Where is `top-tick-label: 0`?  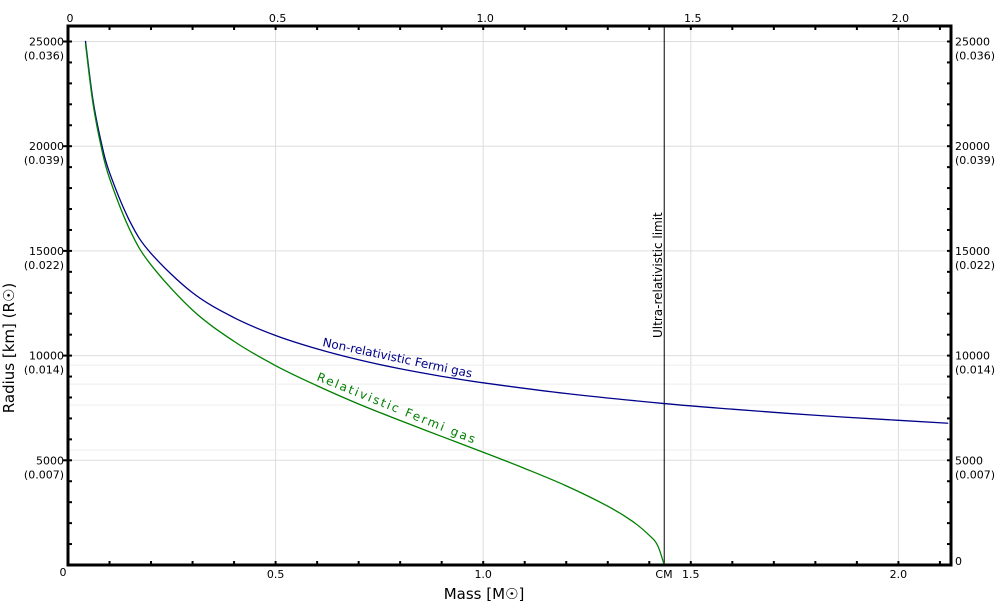 top-tick-label: 0 is located at coordinates (70, 18).